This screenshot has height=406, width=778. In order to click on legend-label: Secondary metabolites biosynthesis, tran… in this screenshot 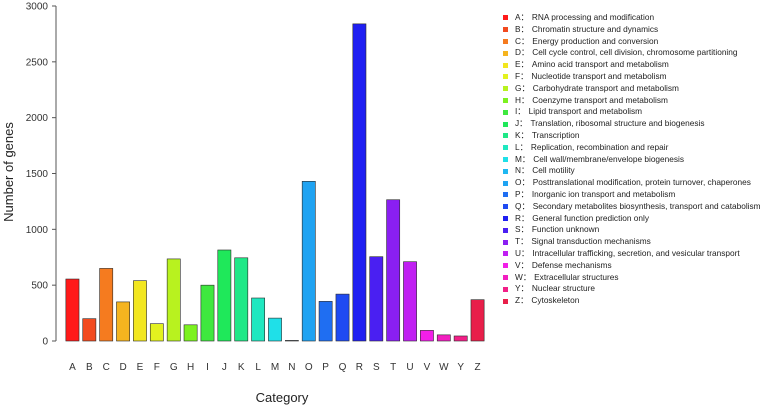, I will do `click(646, 205)`.